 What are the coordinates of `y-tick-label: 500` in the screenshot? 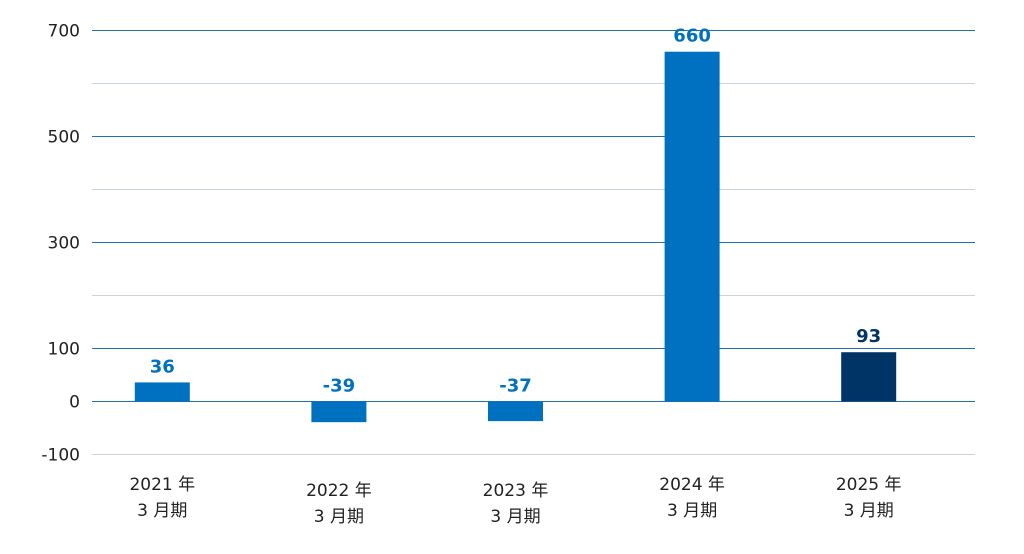 It's located at (64, 138).